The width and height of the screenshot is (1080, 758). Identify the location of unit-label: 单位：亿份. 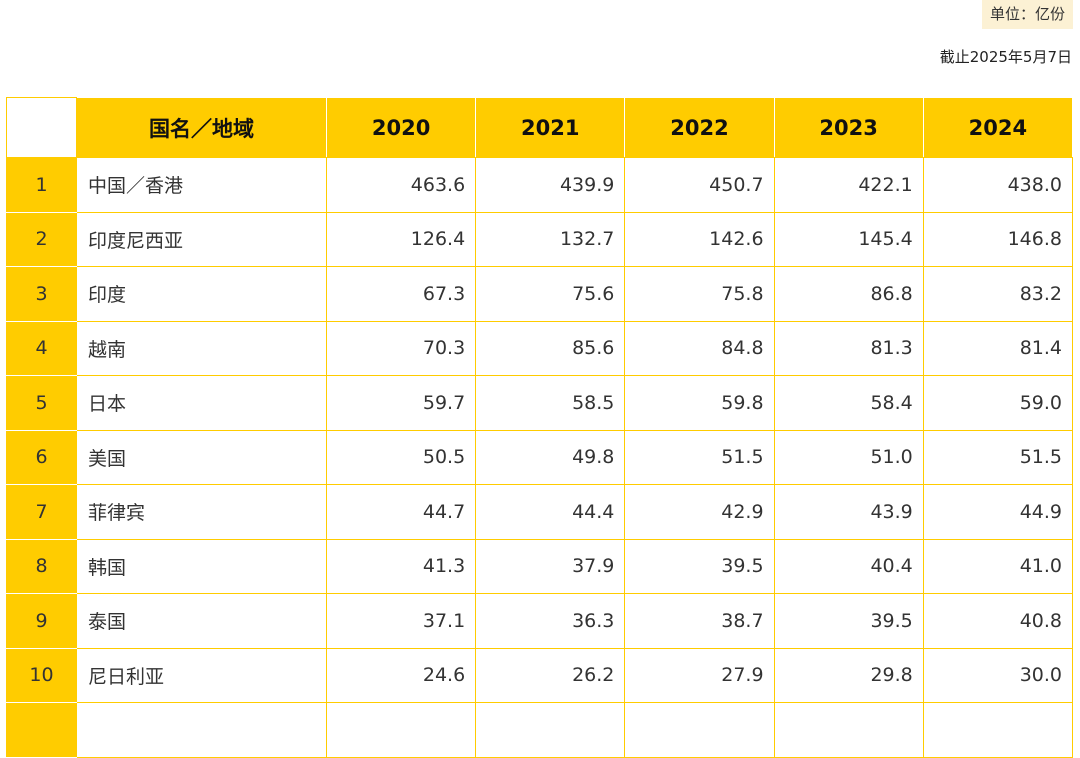
(1027, 14).